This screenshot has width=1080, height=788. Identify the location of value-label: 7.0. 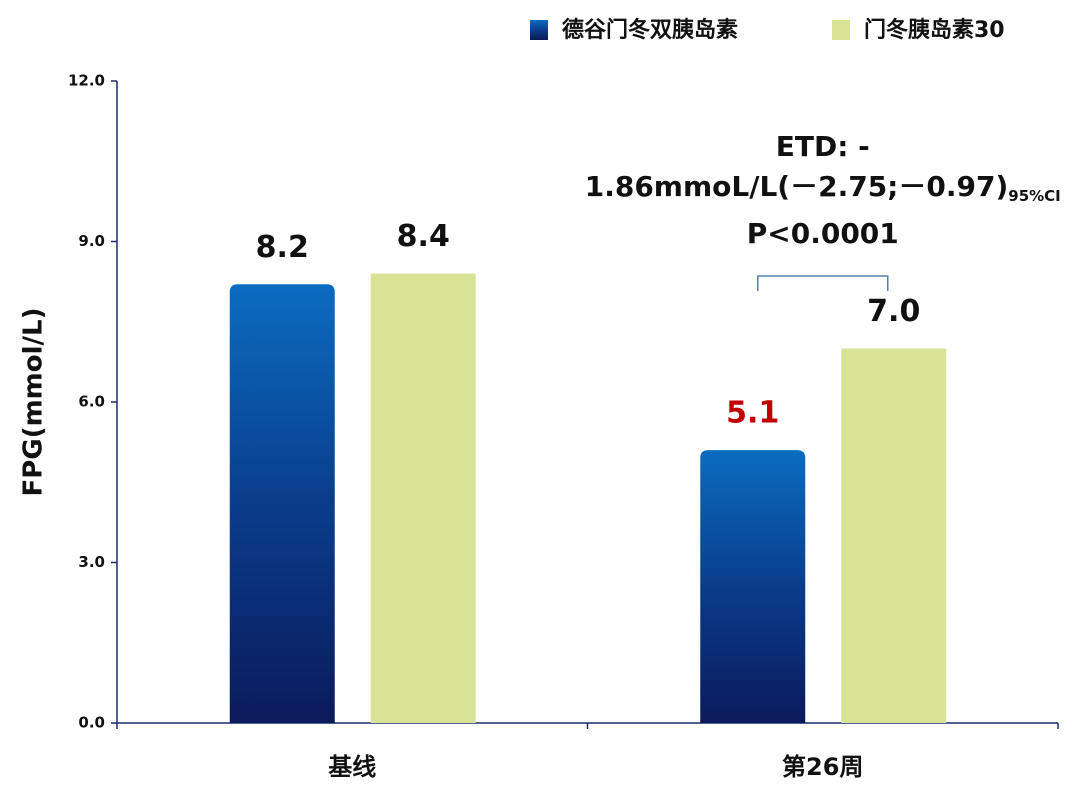
(893, 311).